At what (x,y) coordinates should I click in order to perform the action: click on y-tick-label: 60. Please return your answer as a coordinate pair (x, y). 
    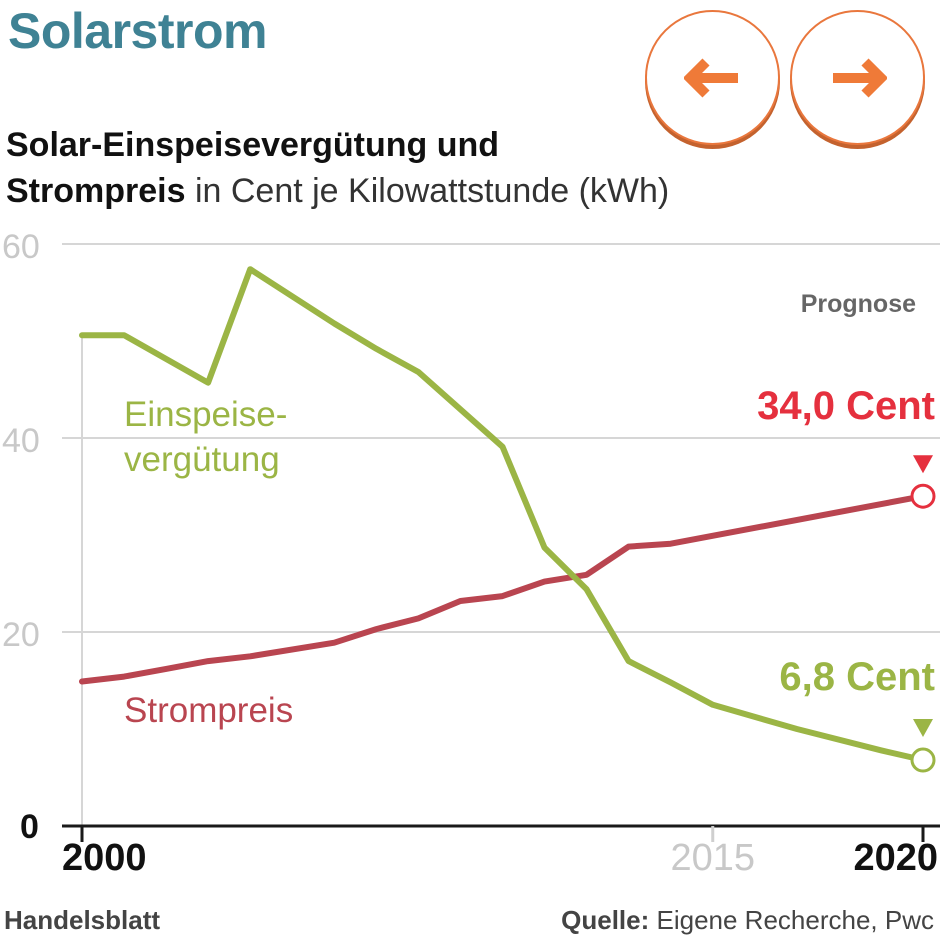
    Looking at the image, I should click on (21, 247).